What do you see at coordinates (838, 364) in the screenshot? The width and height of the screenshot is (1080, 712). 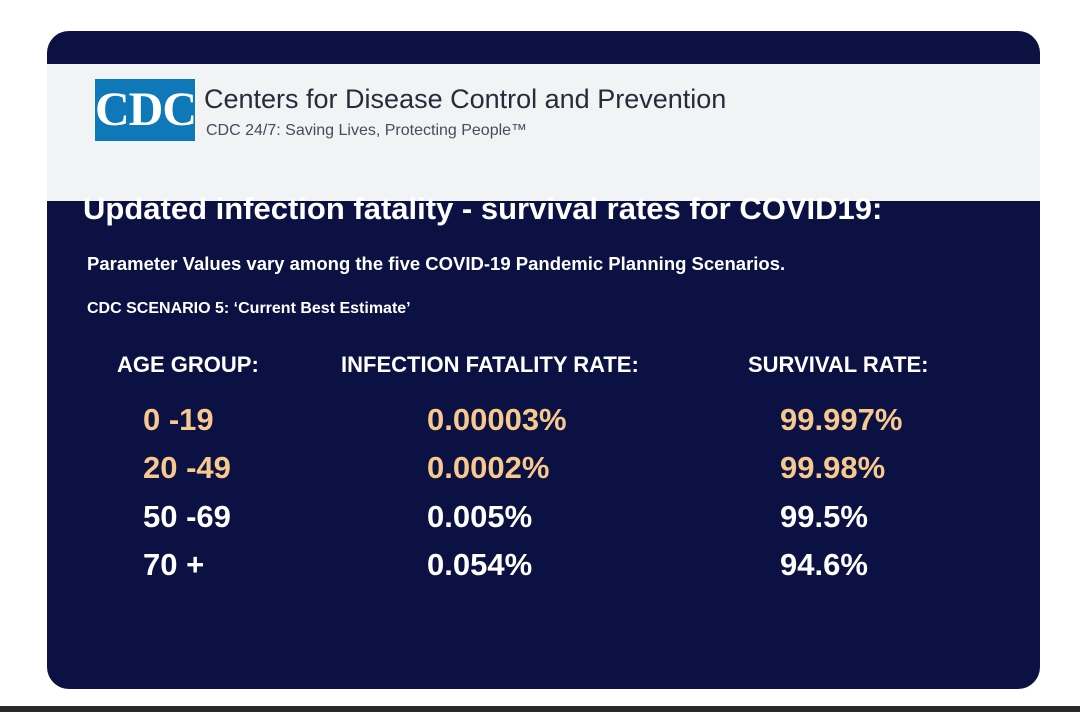 I see `header-survival-rate: SURVIVAL RATE:` at bounding box center [838, 364].